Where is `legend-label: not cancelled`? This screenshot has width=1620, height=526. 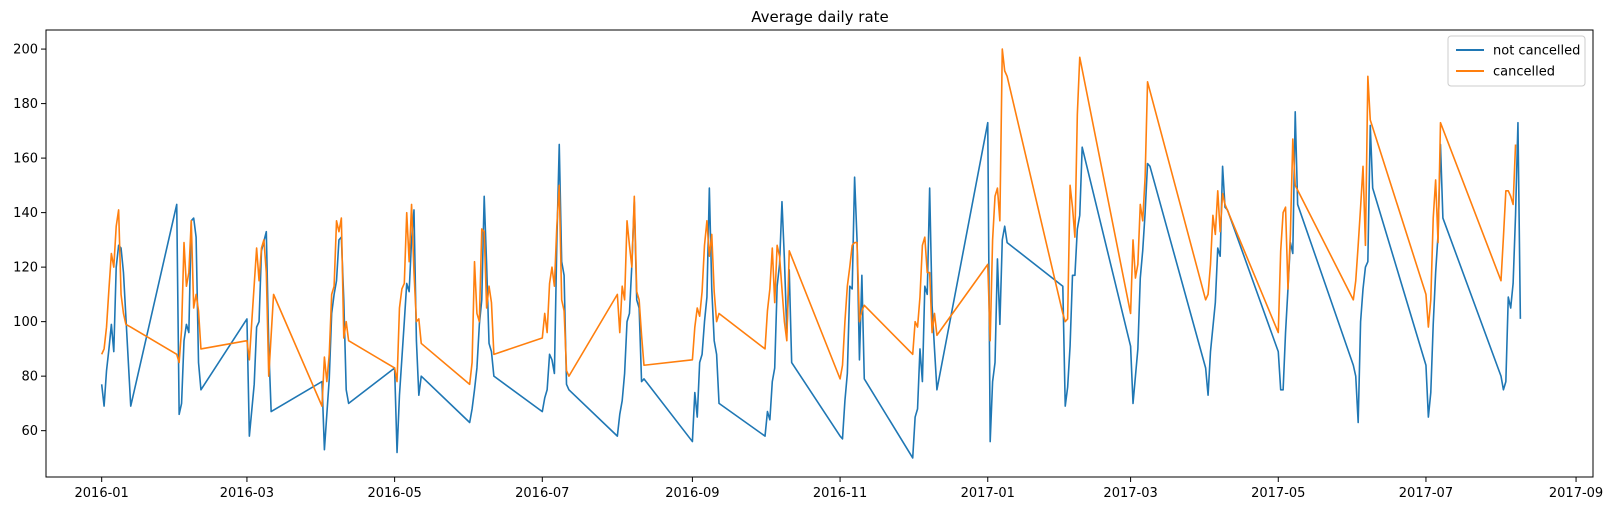
legend-label: not cancelled is located at coordinates (1536, 51).